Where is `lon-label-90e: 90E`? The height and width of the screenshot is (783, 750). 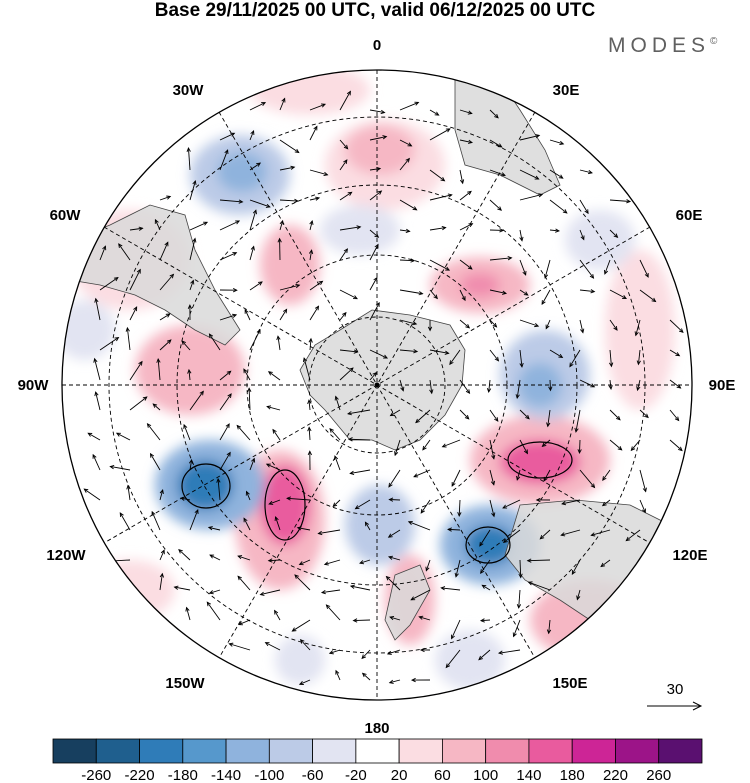 lon-label-90e: 90E is located at coordinates (722, 385).